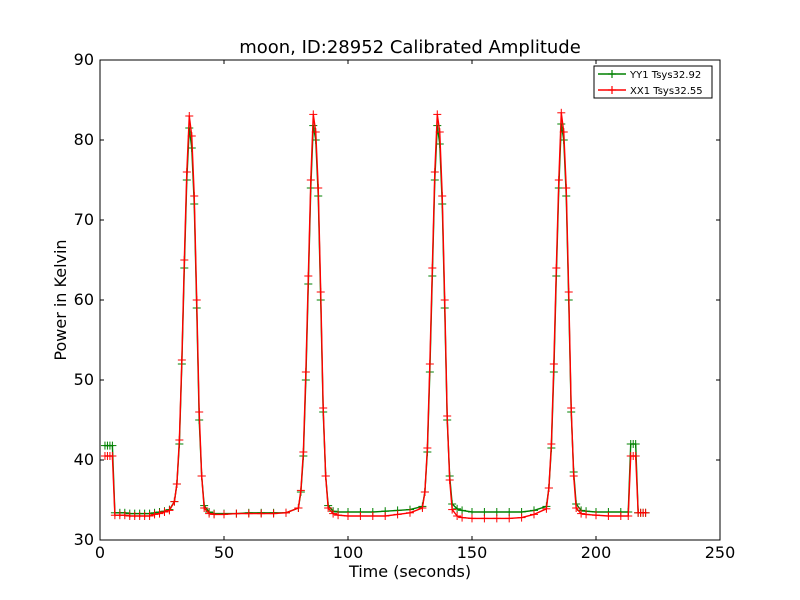 This screenshot has height=600, width=800. Describe the element at coordinates (84, 299) in the screenshot. I see `y-tick-label-3: 60` at that location.